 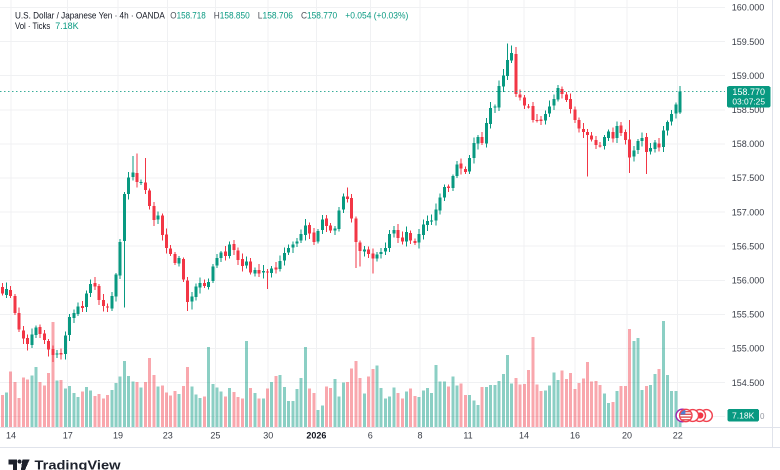 What do you see at coordinates (68, 436) in the screenshot?
I see `svg-text: 17` at bounding box center [68, 436].